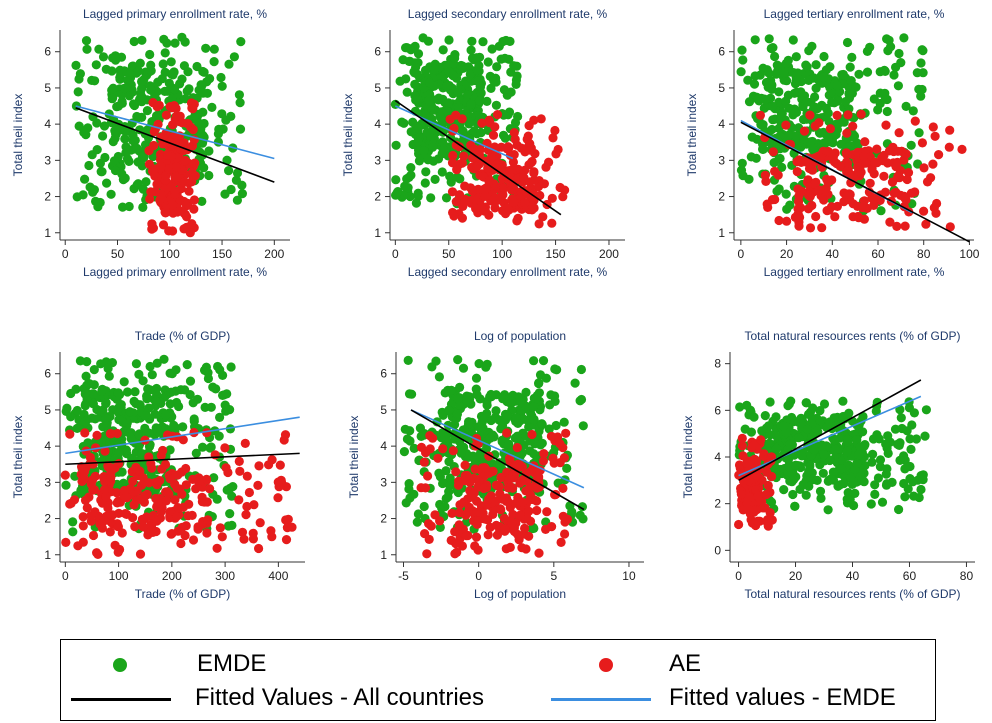 The width and height of the screenshot is (992, 723). I want to click on y-tick-label: 5, so click(383, 410).